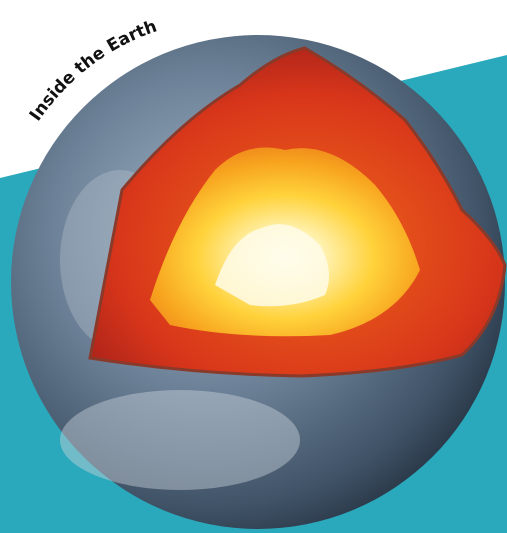  Describe the element at coordinates (180, 440) in the screenshot. I see `clouds` at that location.